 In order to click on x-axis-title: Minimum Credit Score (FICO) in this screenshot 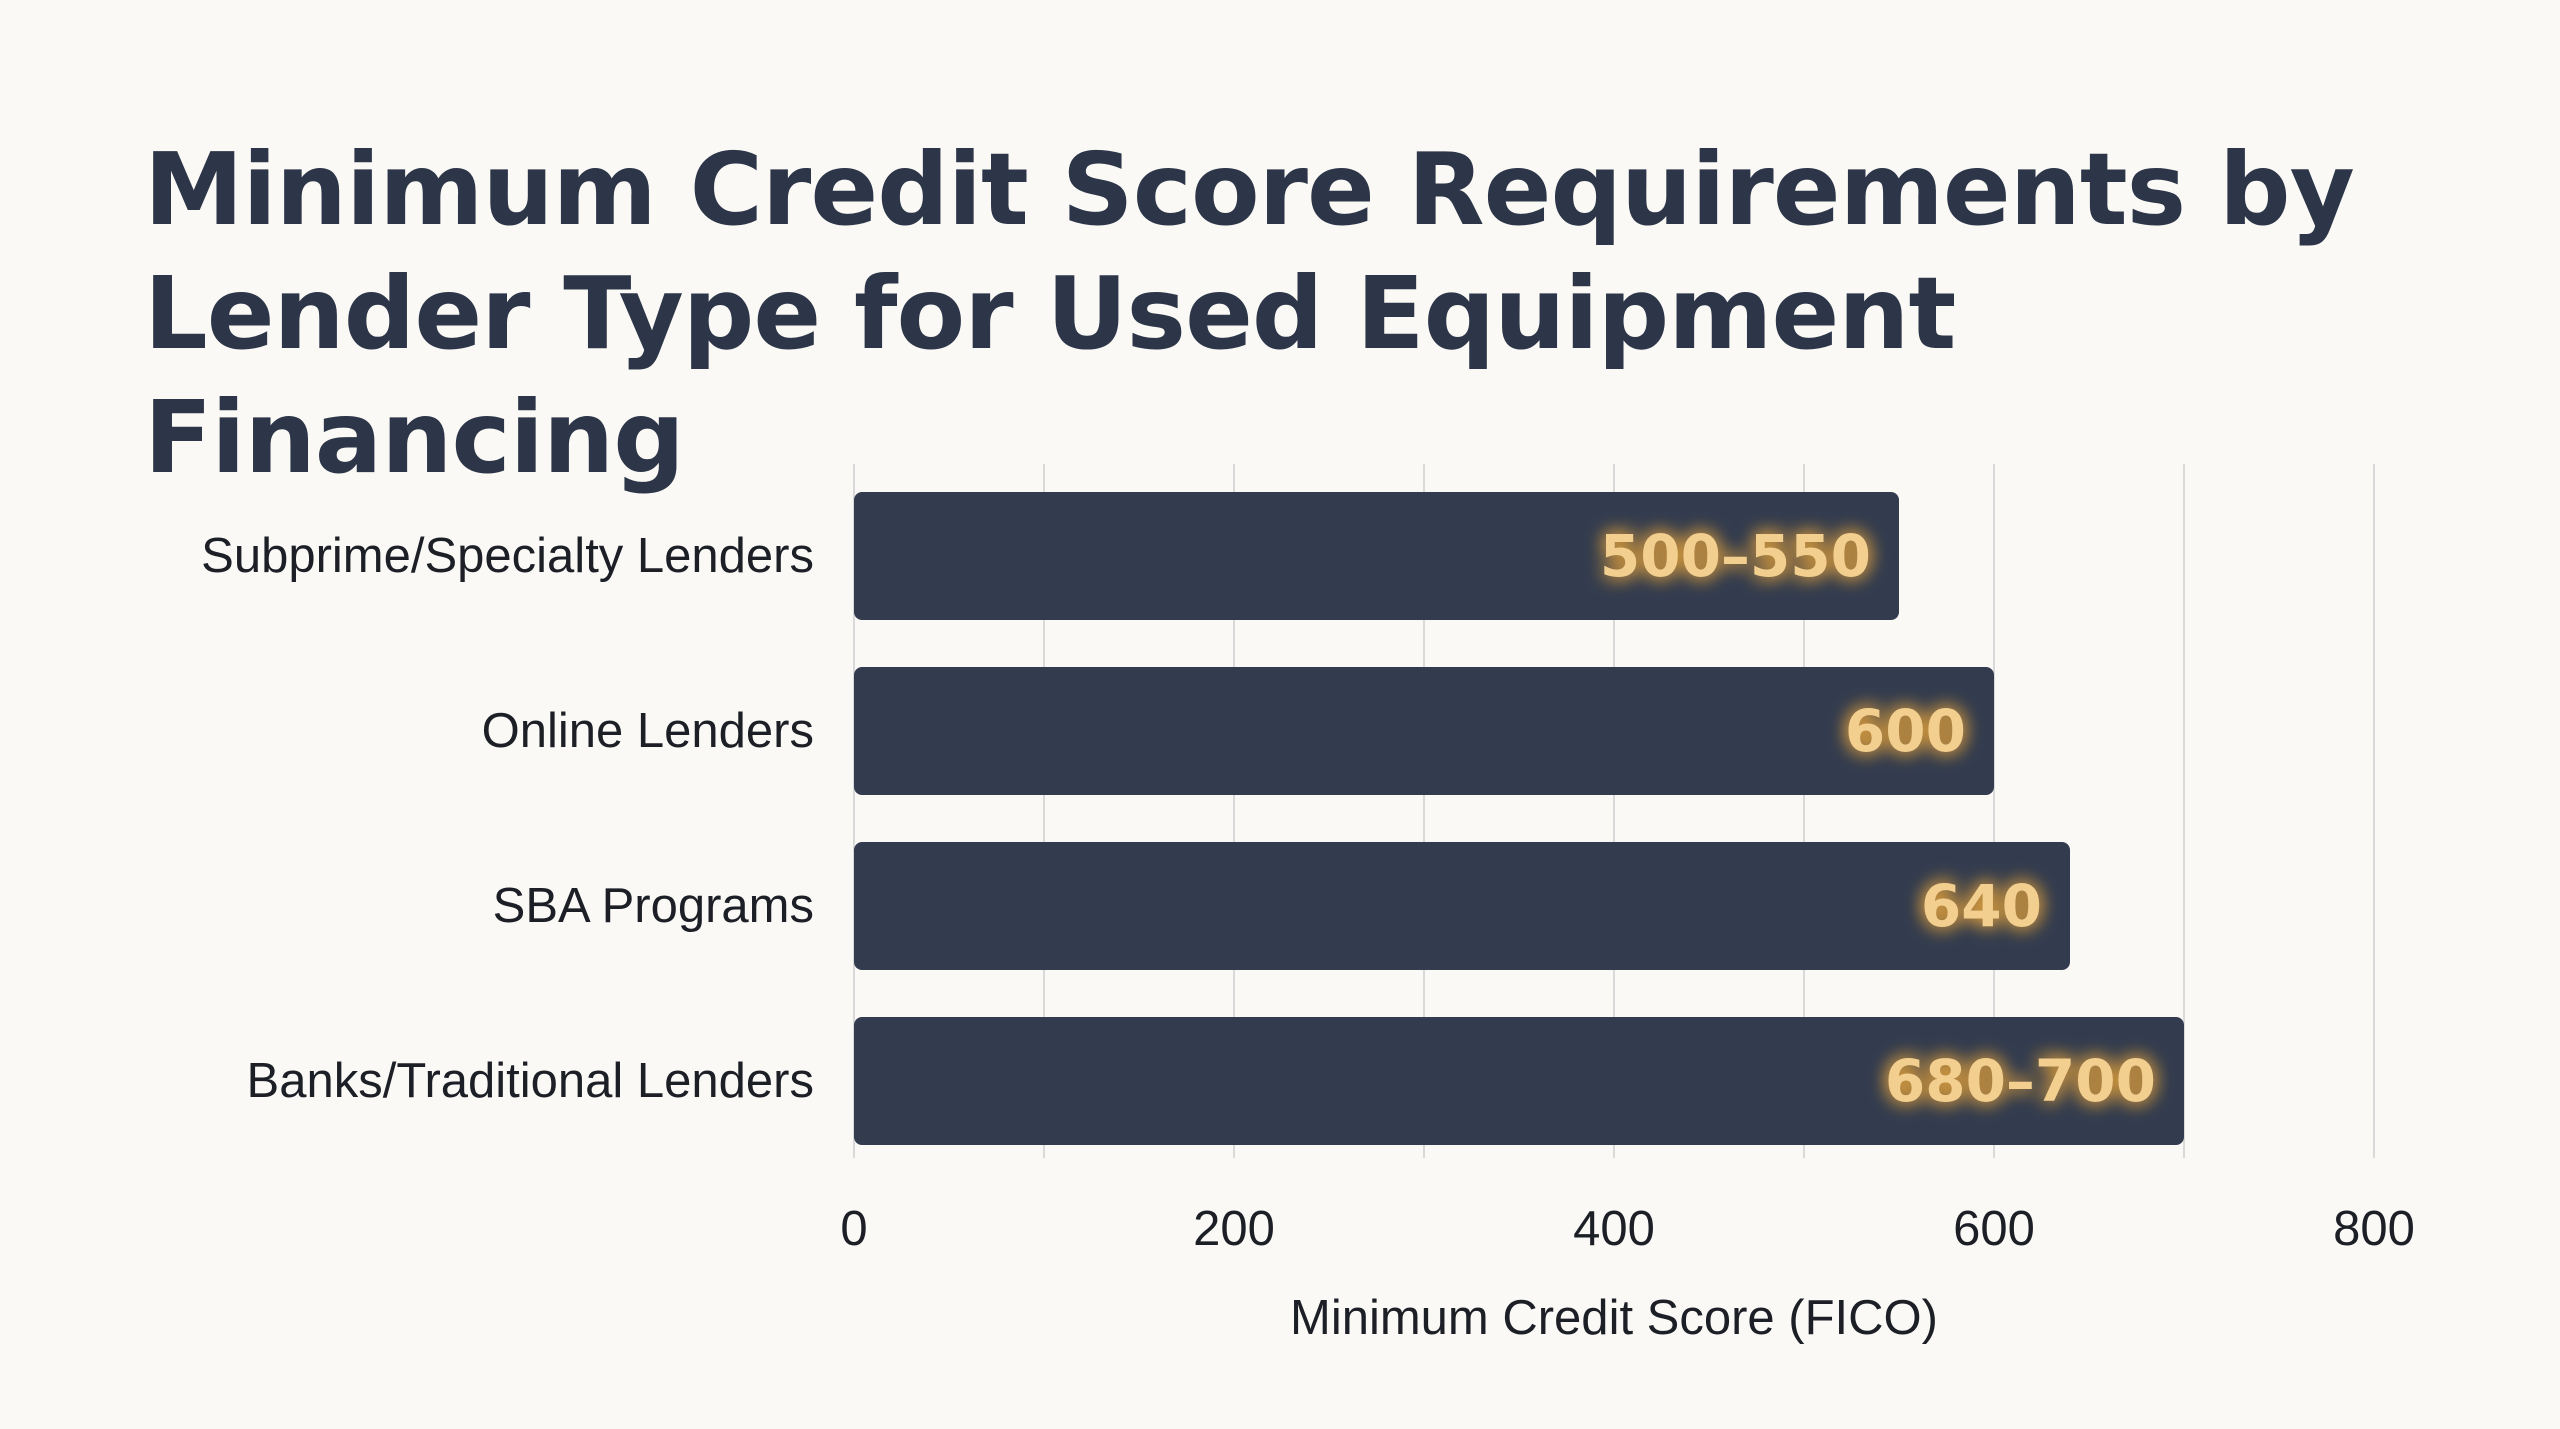, I will do `click(1614, 1318)`.